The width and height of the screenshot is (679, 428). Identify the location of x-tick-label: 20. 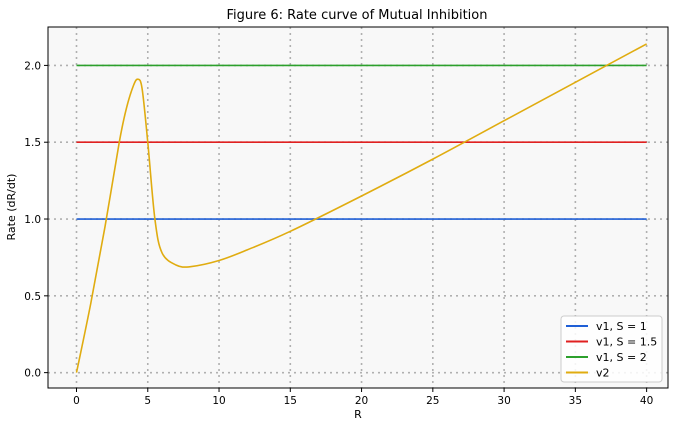
(361, 401).